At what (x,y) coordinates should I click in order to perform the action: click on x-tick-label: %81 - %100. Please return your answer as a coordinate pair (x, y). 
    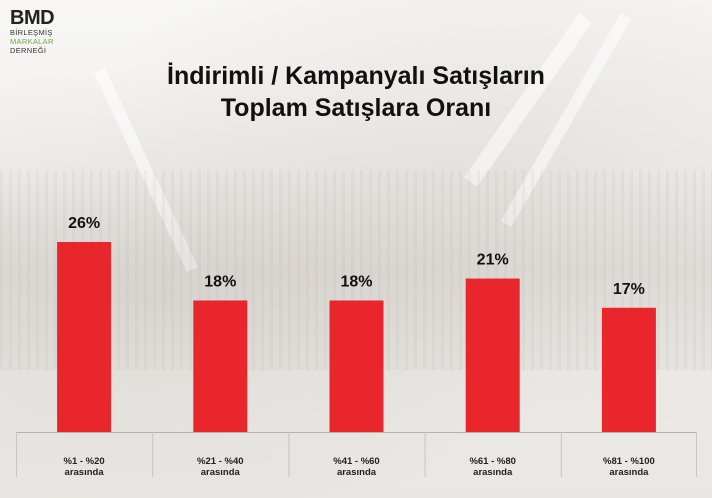
    Looking at the image, I should click on (629, 461).